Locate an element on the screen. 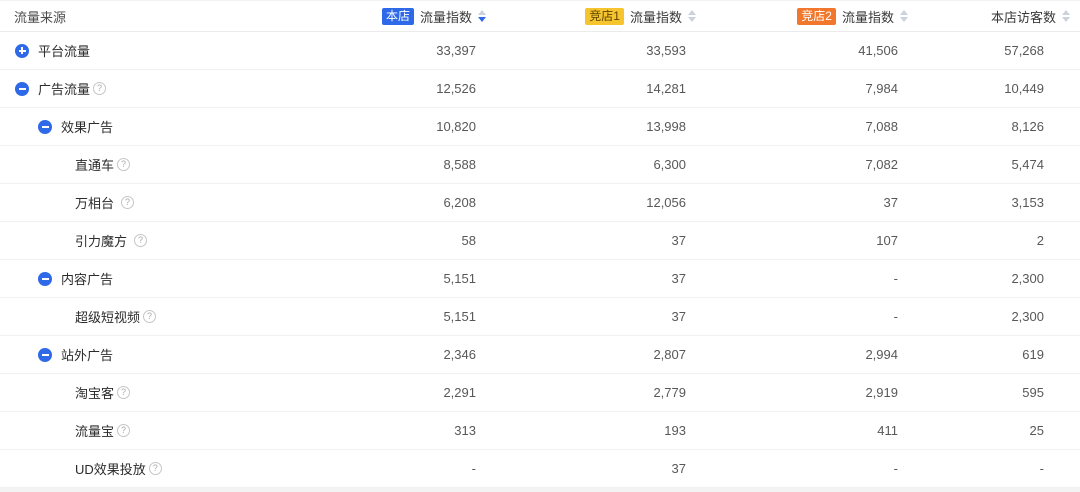 The image size is (1080, 492). row-label-cell: 平台流量 is located at coordinates (180, 50).